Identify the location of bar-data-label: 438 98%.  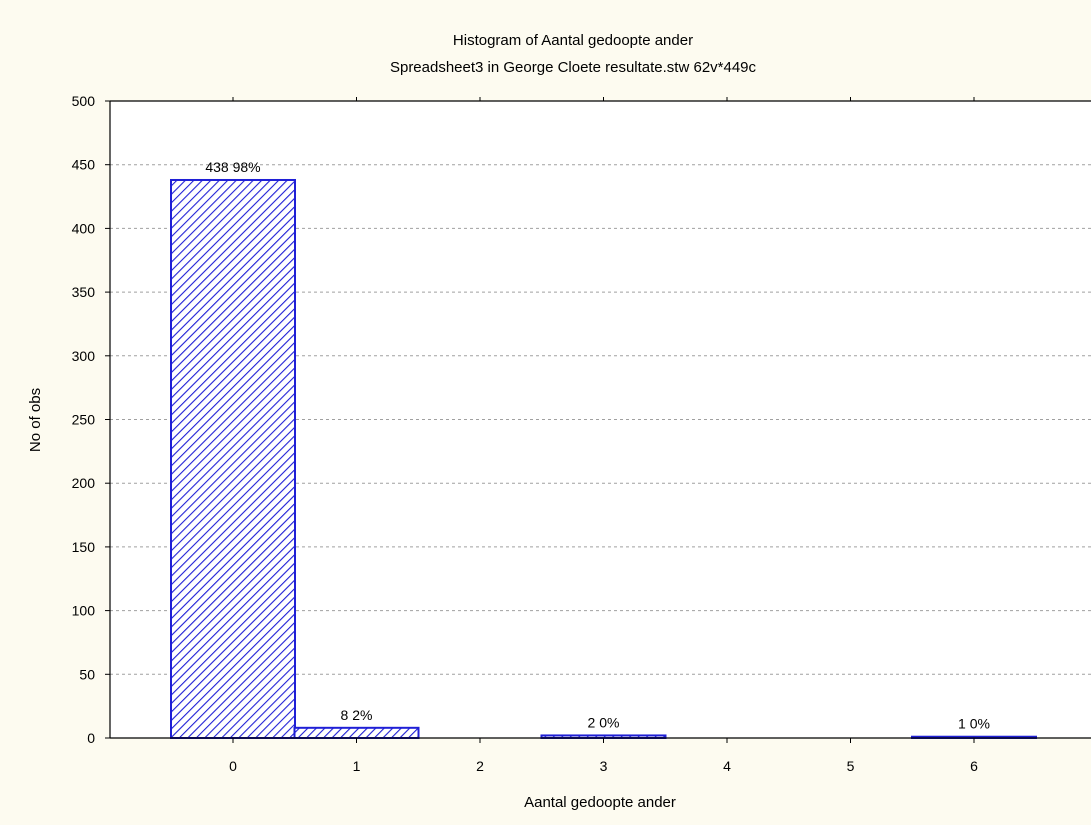
(232, 167).